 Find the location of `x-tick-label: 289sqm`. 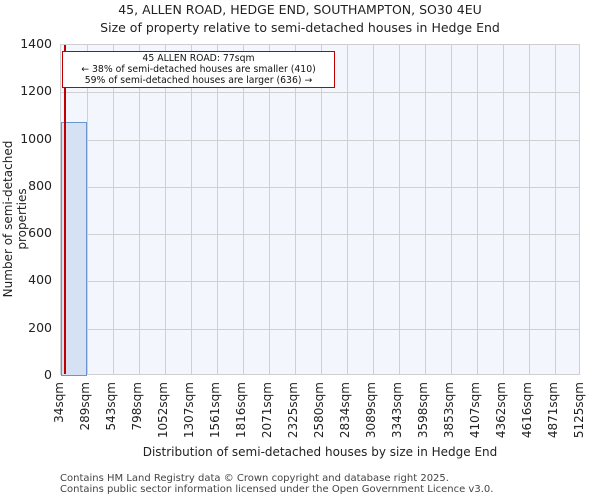

x-tick-label: 289sqm is located at coordinates (85, 406).